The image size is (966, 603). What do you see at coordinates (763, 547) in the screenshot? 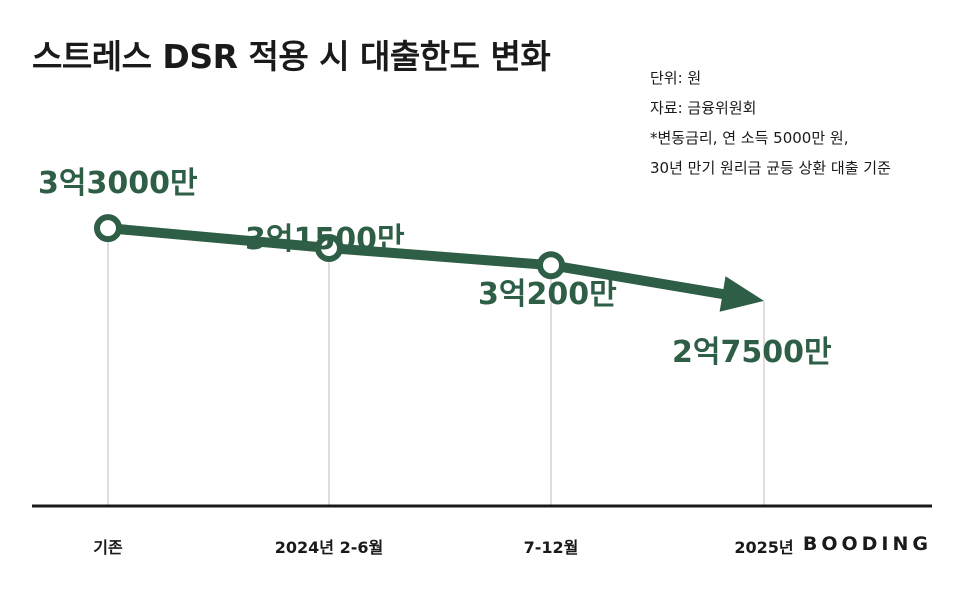
I see `x-tick-label-3: 2025년` at bounding box center [763, 547].